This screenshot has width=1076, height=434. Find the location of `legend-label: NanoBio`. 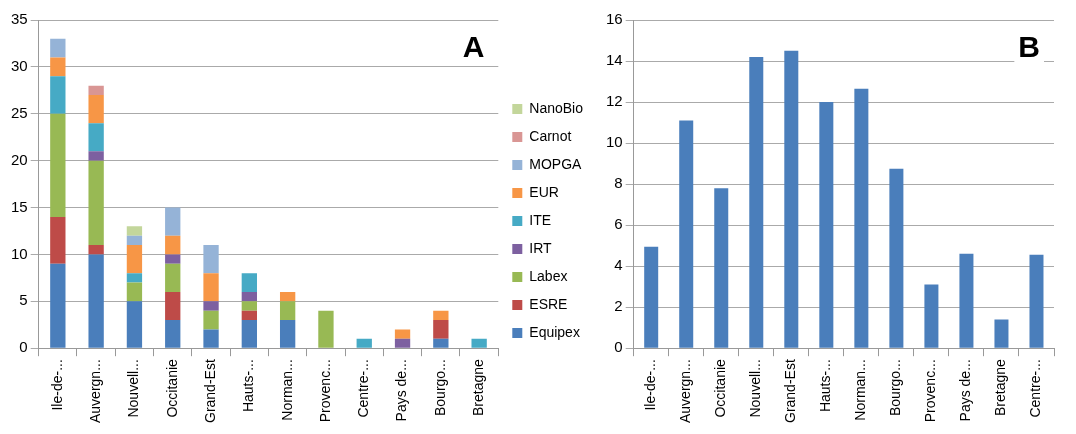

legend-label: NanoBio is located at coordinates (556, 107).